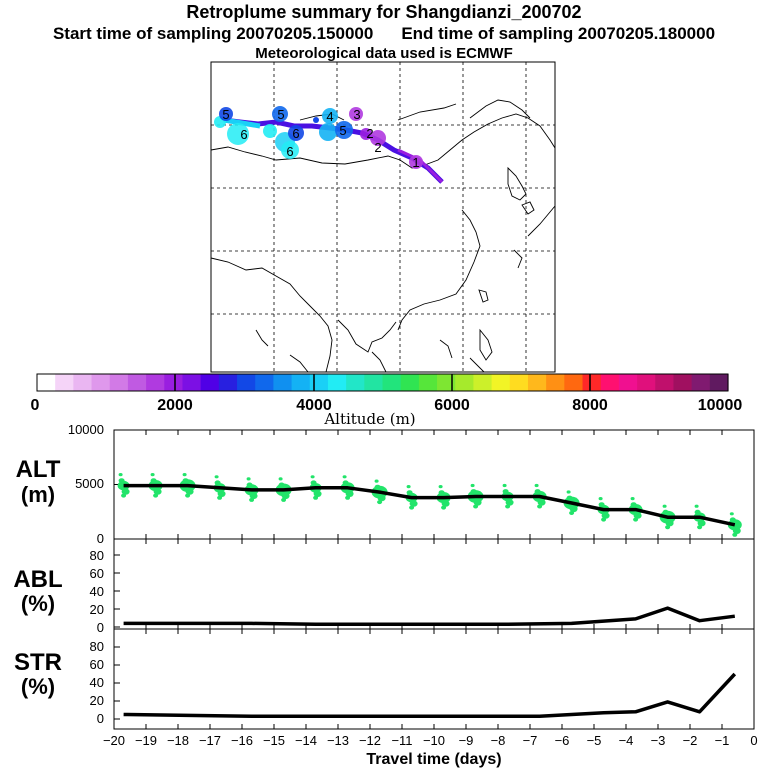 This screenshot has width=768, height=768. I want to click on traj-label: 6, so click(243, 134).